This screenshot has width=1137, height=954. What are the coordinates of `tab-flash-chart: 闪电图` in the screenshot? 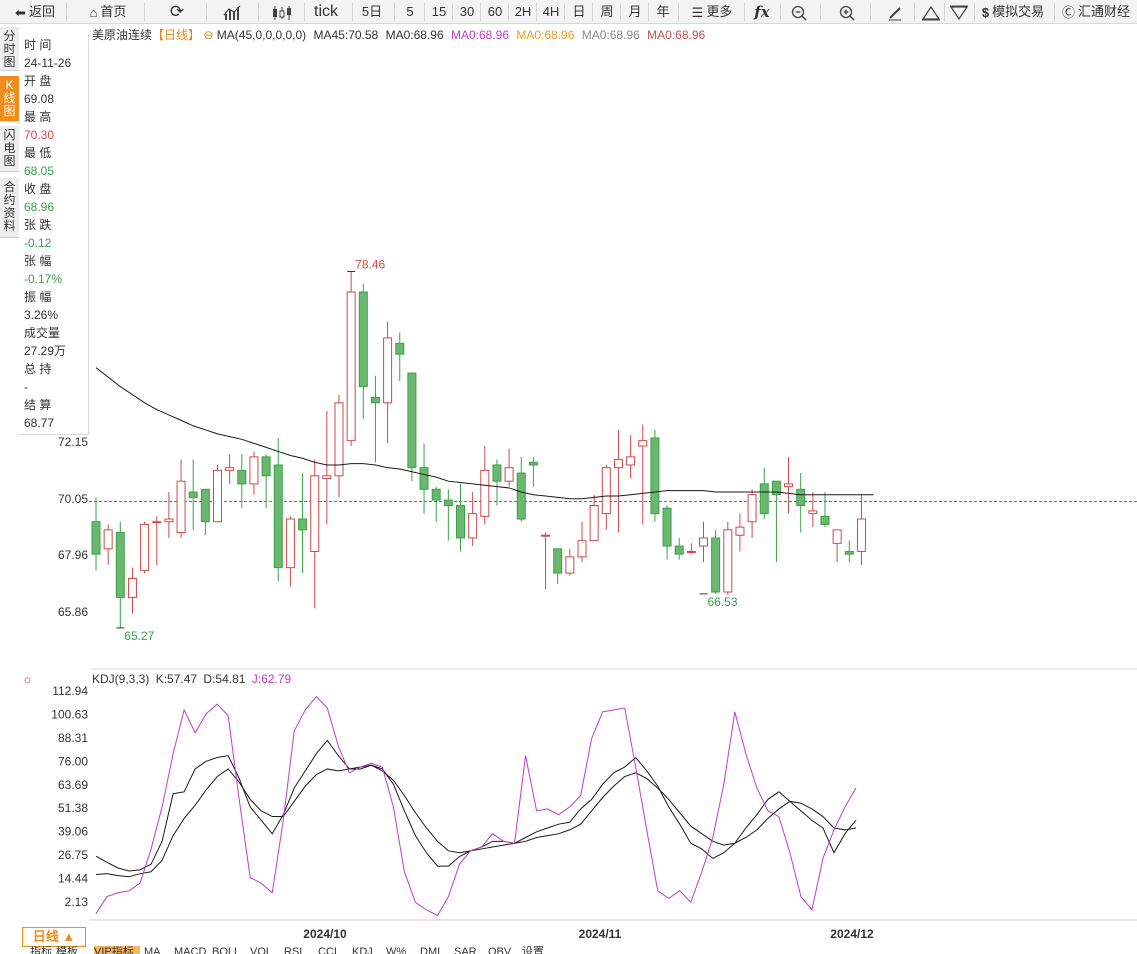 It's located at (9, 149).